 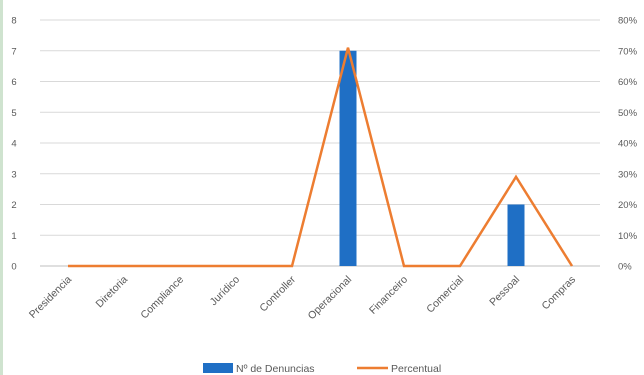 I want to click on category-label: Controller, so click(x=277, y=293).